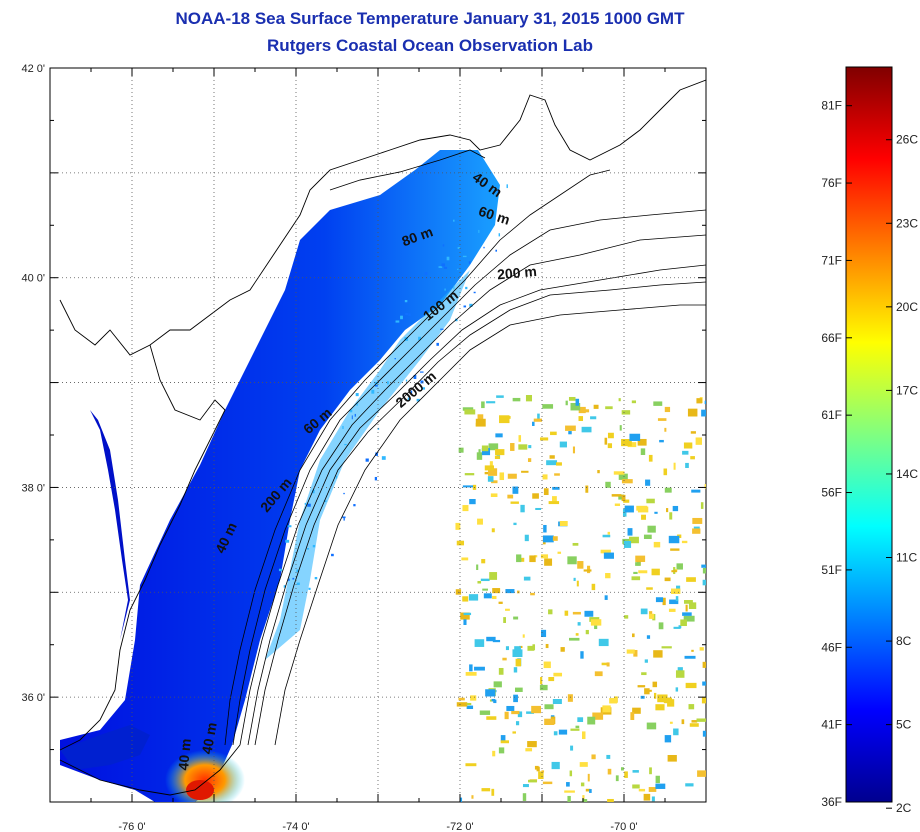 This screenshot has width=920, height=832. I want to click on colorbar-label-c: 17C, so click(907, 390).